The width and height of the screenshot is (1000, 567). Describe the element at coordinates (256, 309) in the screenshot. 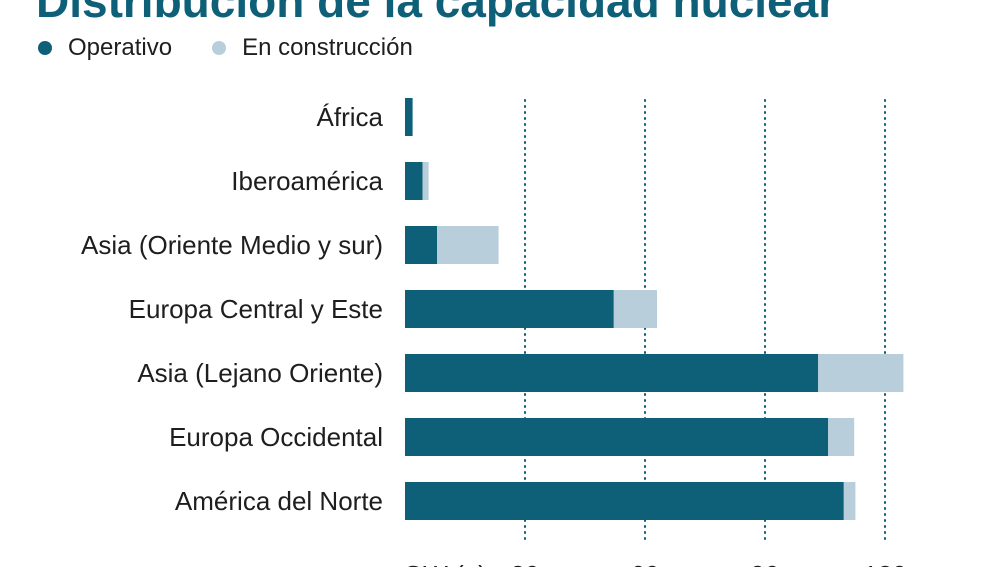

I see `category-label-3: Europa Central y Este` at that location.